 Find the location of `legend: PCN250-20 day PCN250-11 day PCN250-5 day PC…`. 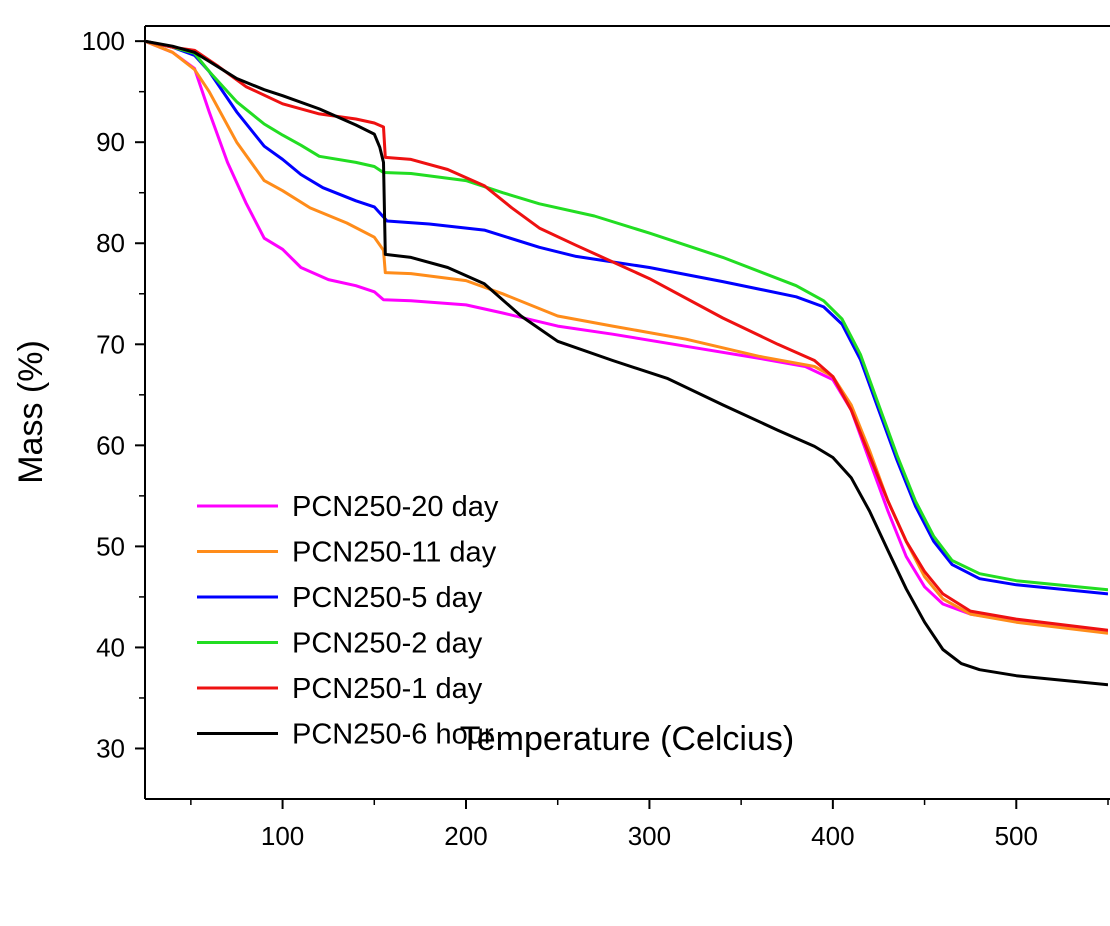

legend: PCN250-20 day PCN250-11 day PCN250-5 day PC… is located at coordinates (348, 621).